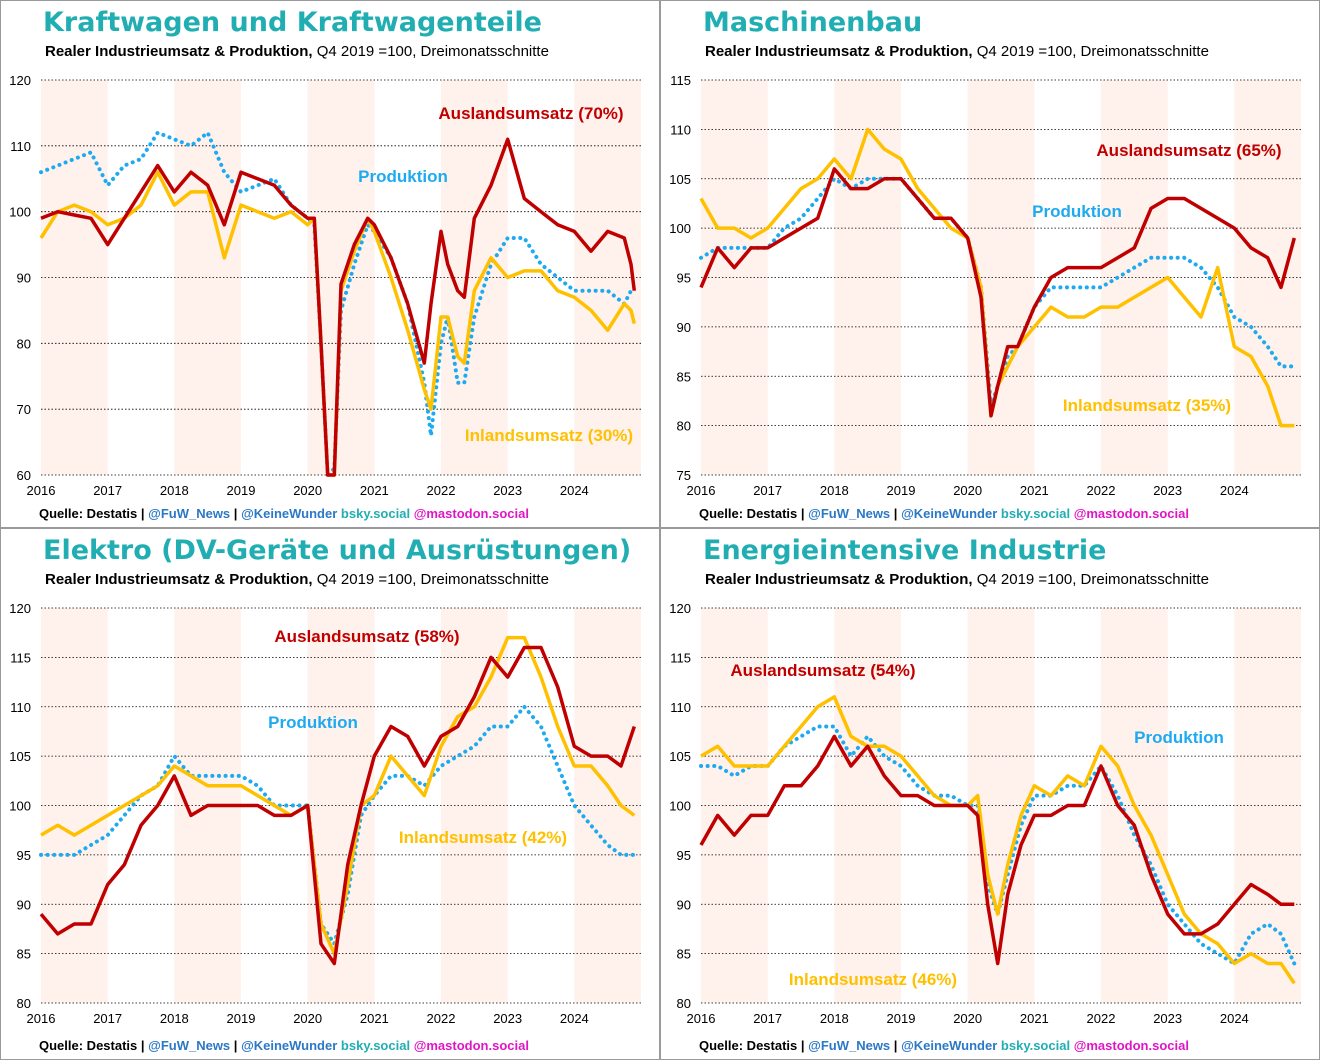 The height and width of the screenshot is (1061, 1320). I want to click on series-label-domestic: Inlandsumsatz (35%), so click(1147, 405).